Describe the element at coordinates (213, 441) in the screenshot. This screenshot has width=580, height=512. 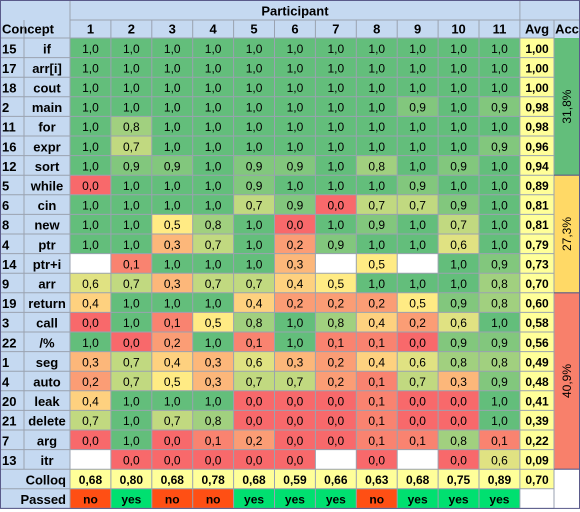
I see `cell-value: 0,1` at that location.